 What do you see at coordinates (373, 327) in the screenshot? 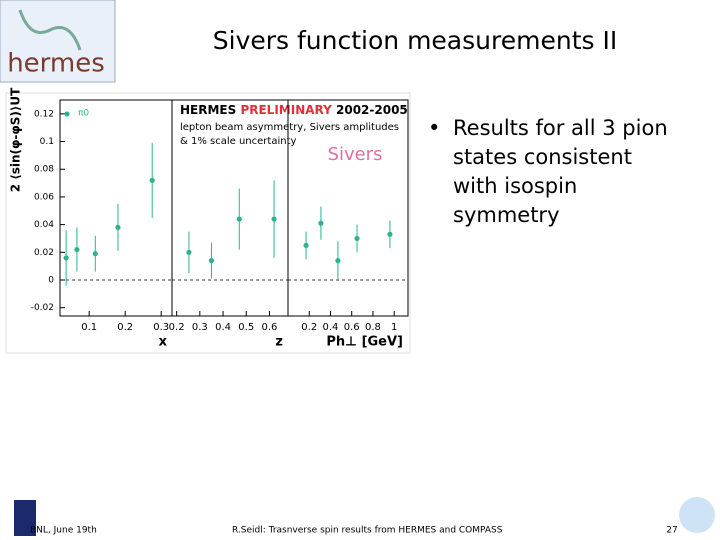
I see `x-tick-label: 0.8` at bounding box center [373, 327].